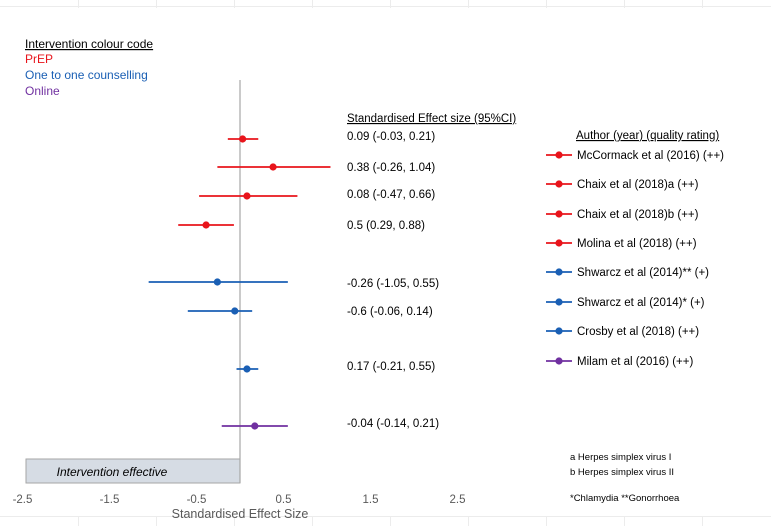  Describe the element at coordinates (391, 168) in the screenshot. I see `effect-size-text: 0.38 (-0.26, 1.04)` at that location.